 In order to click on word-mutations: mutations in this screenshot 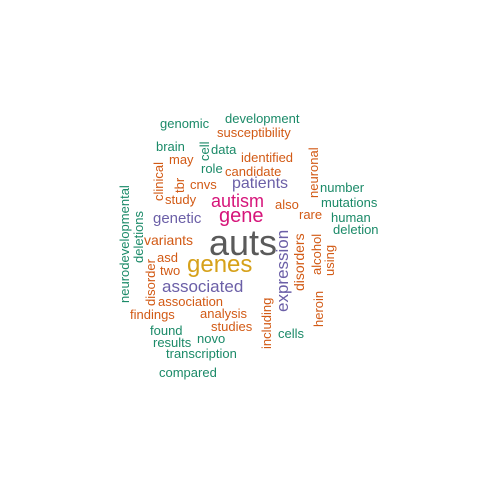, I will do `click(349, 202)`.